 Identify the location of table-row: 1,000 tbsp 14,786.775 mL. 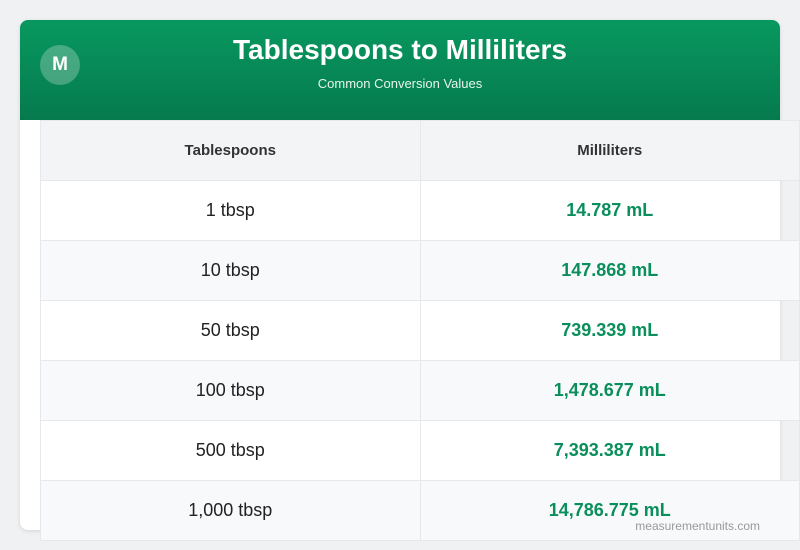
(420, 510).